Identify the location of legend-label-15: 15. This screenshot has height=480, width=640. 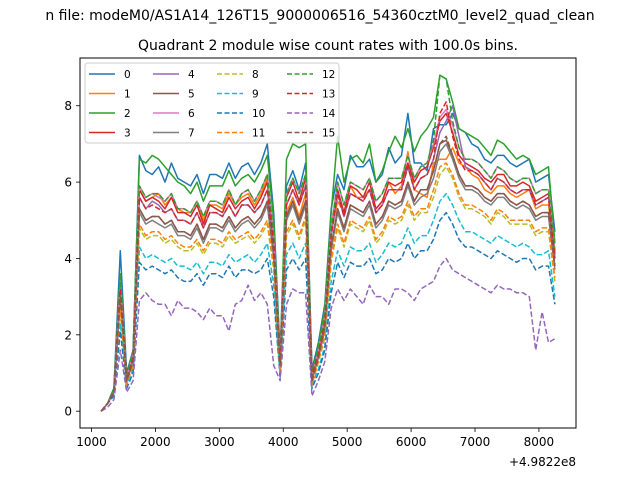
(328, 134).